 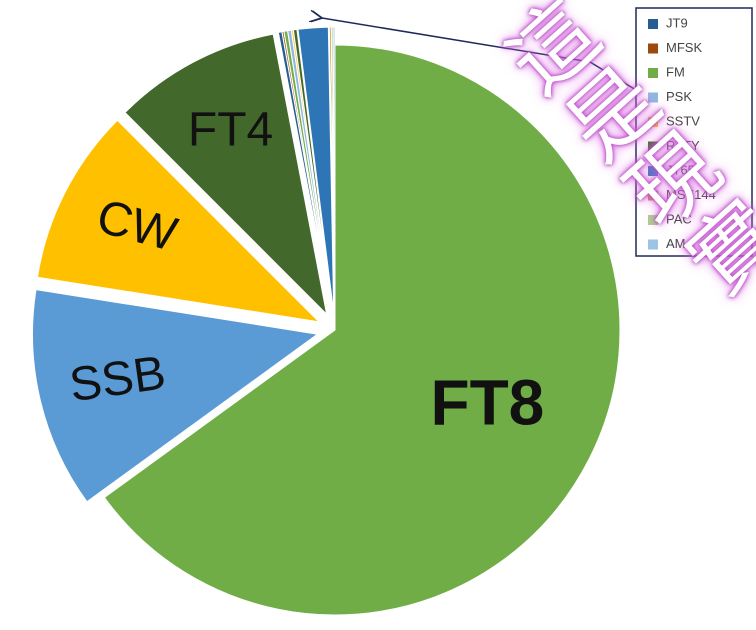 I want to click on legend-label: AM, so click(x=676, y=243).